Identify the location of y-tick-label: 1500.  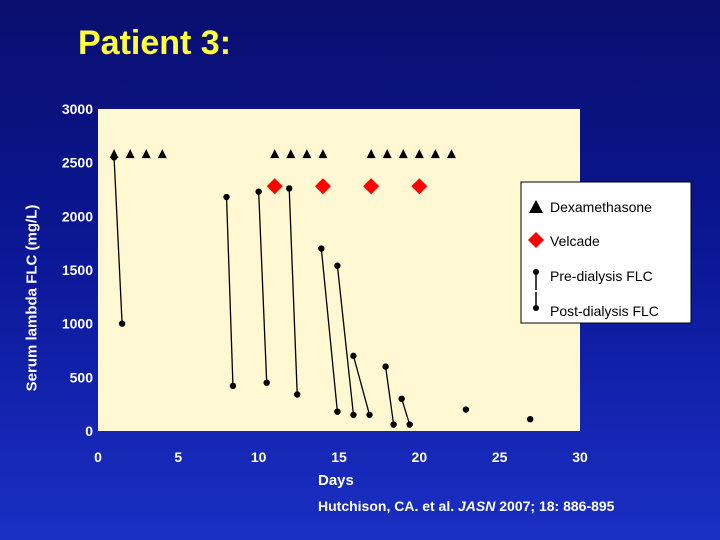
(77, 270).